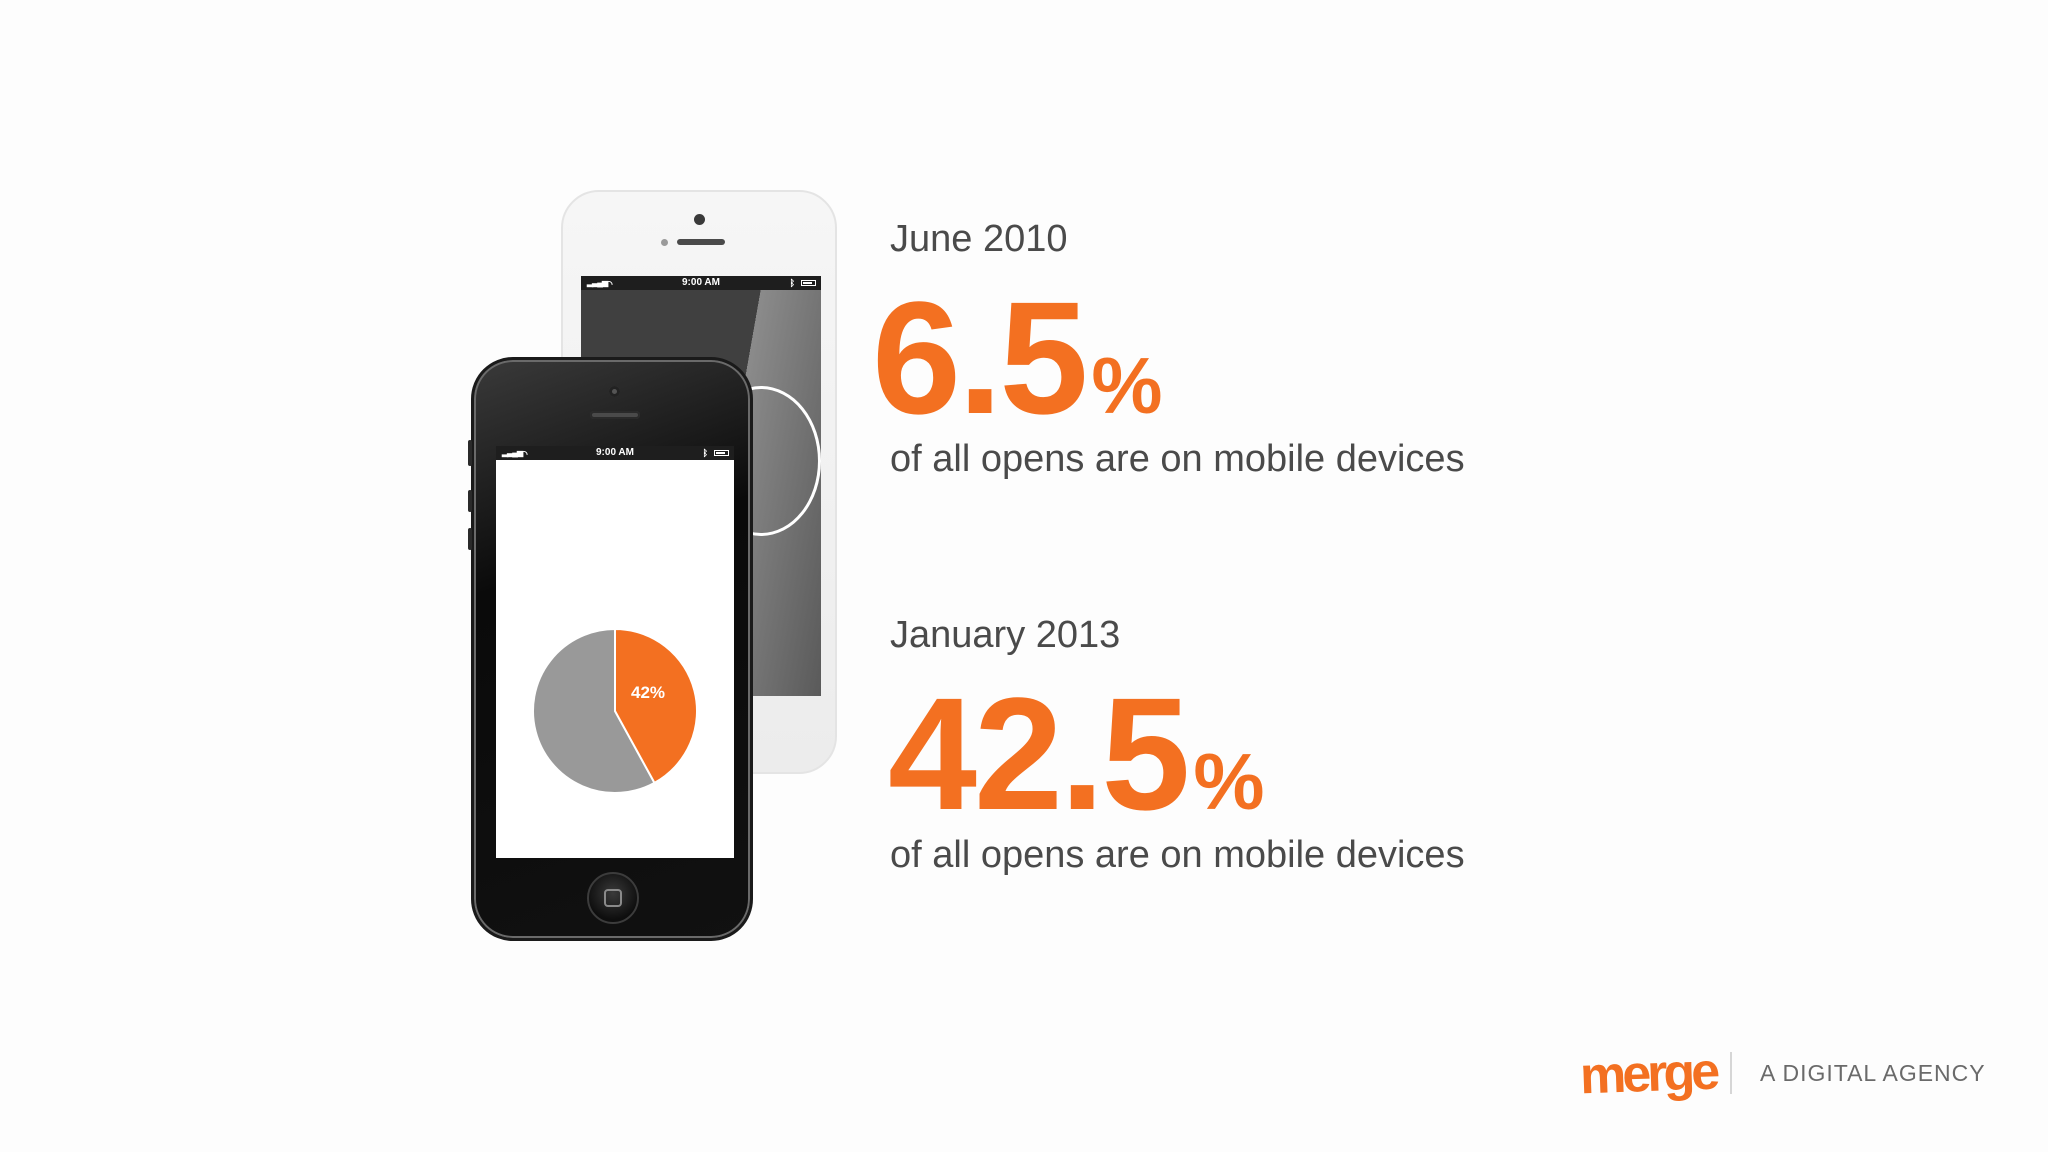 The height and width of the screenshot is (1152, 2048). Describe the element at coordinates (979, 239) in the screenshot. I see `stat-date-2010: June 2010` at that location.